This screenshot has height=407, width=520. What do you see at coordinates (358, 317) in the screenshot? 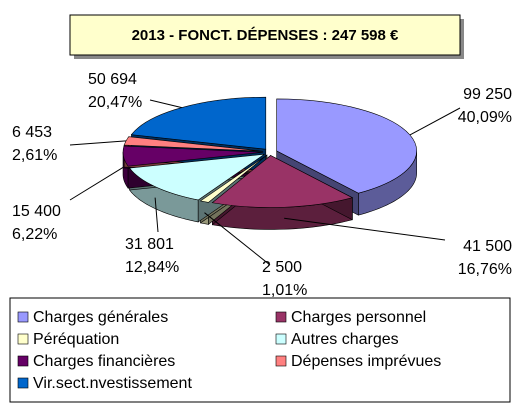
I see `legend-label: Charges personnel` at bounding box center [358, 317].